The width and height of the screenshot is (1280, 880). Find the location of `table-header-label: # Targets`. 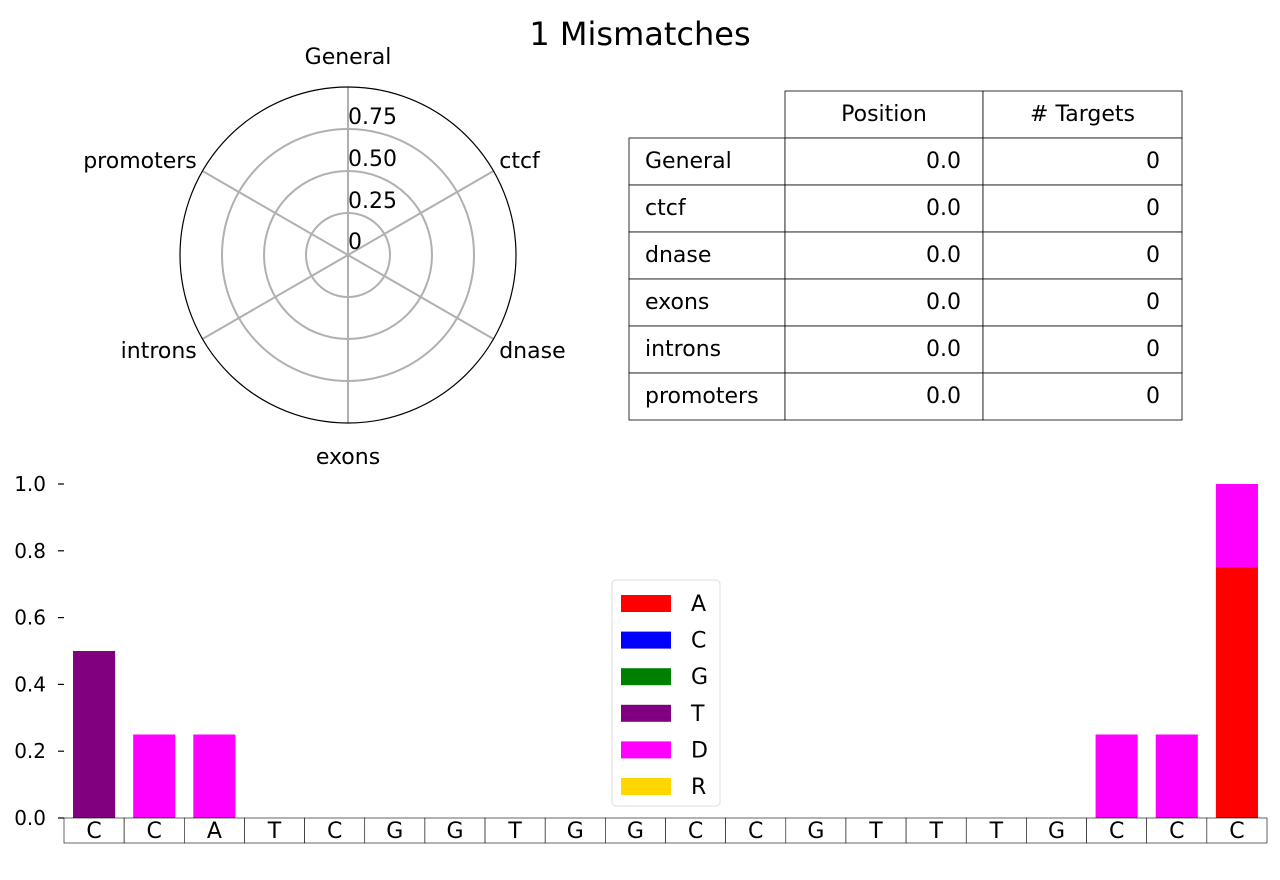

table-header-label: # Targets is located at coordinates (1082, 114).